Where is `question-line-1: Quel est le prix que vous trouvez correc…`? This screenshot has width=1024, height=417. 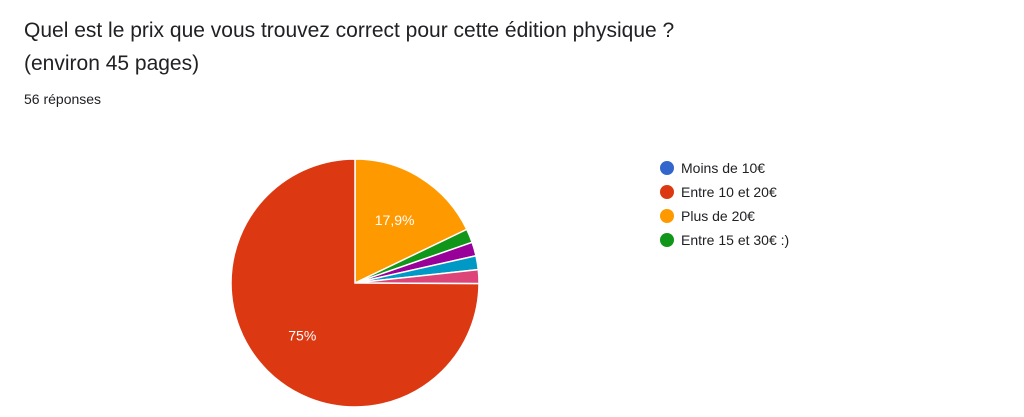
question-line-1: Quel est le prix que vous trouvez correc… is located at coordinates (349, 30).